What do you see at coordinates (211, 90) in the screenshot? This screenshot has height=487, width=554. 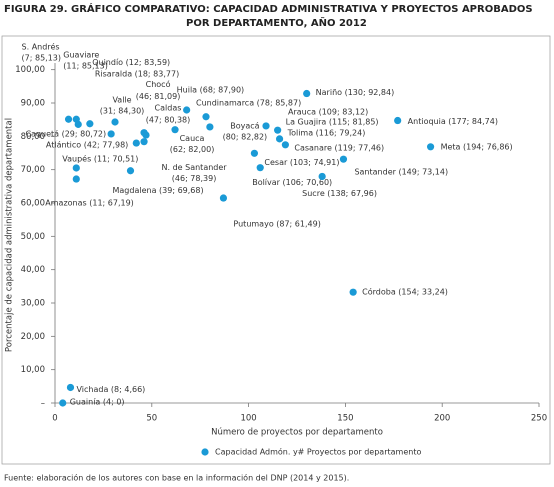 I see `point-label: Huila (68; 87,90)` at bounding box center [211, 90].